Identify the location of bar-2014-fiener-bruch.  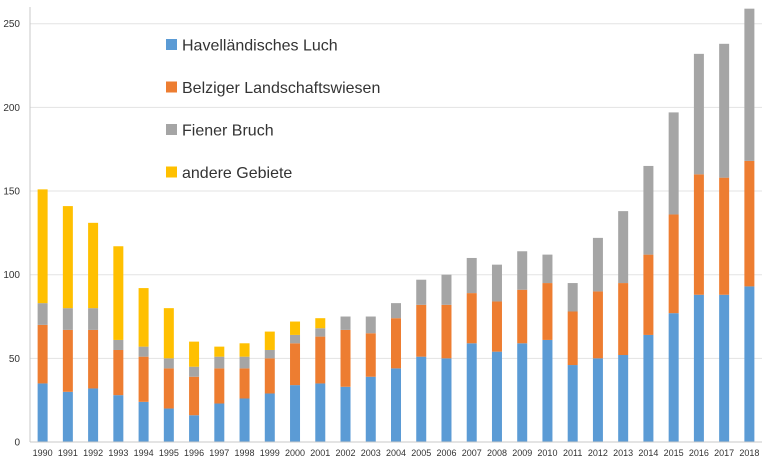
(648, 210).